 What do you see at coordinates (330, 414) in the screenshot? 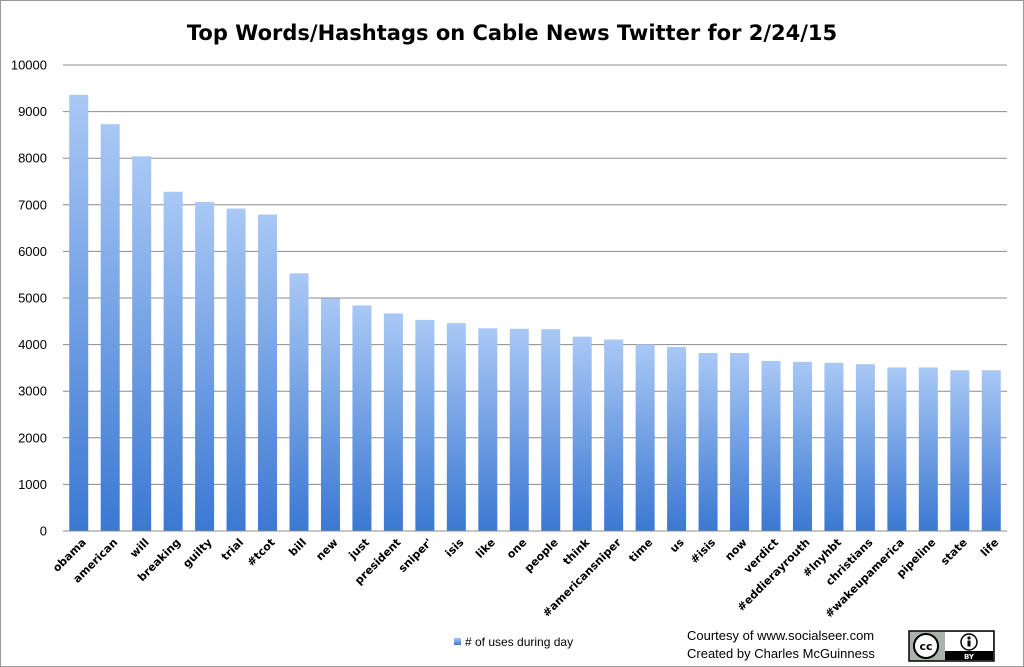
I see `bar-new` at bounding box center [330, 414].